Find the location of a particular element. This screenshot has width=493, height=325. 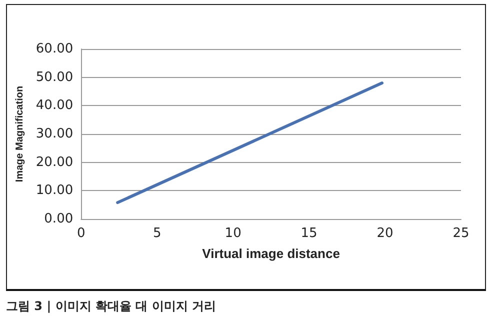

y-tick-label: 0.00 is located at coordinates (59, 219).